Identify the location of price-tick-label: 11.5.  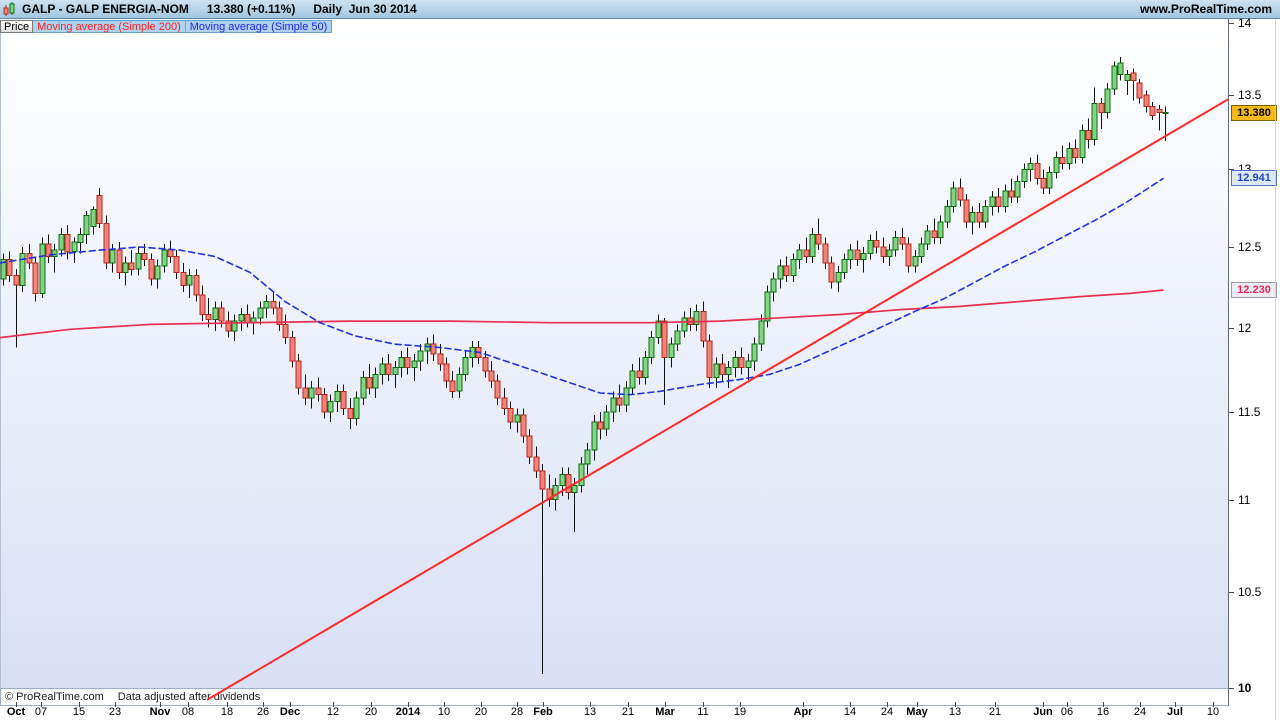
(1249, 411).